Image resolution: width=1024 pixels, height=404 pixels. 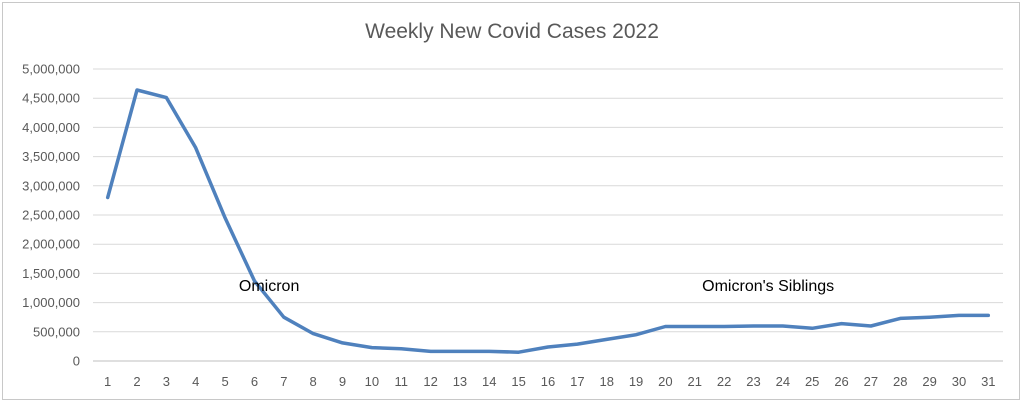 What do you see at coordinates (51, 273) in the screenshot?
I see `y-tick-label: 1,500,000` at bounding box center [51, 273].